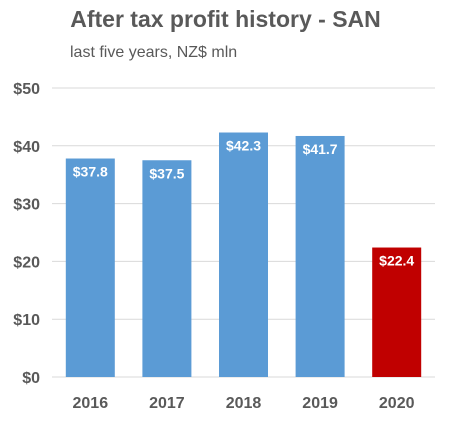  Describe the element at coordinates (26, 262) in the screenshot. I see `y-tick-label: $20` at that location.